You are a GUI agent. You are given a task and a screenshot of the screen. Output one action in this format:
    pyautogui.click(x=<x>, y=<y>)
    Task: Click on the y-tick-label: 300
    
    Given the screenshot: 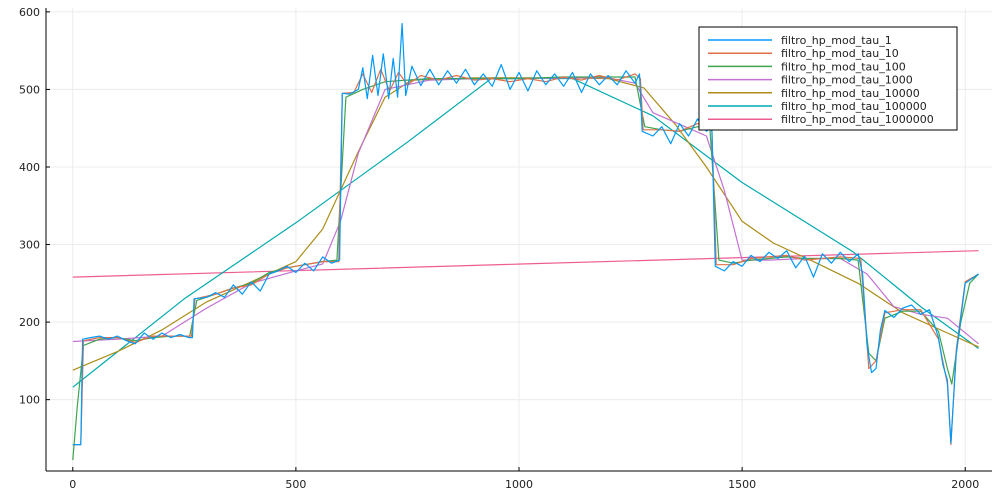 What is the action you would take?
    pyautogui.click(x=29, y=245)
    